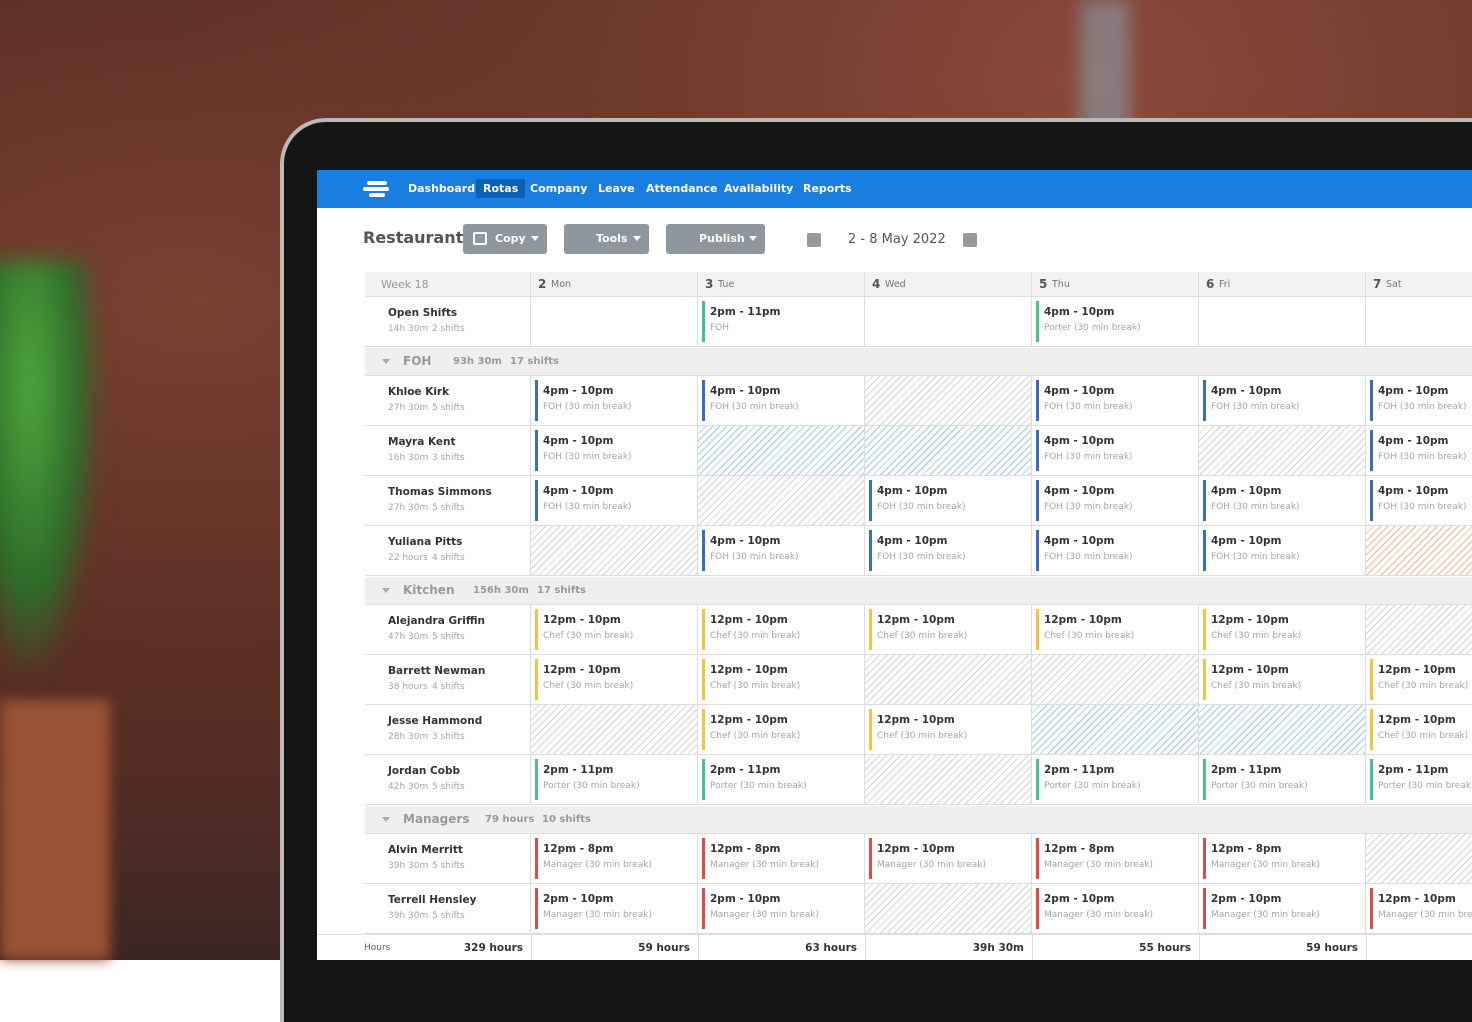 The image size is (1472, 1022). I want to click on prev-week, so click(814, 240).